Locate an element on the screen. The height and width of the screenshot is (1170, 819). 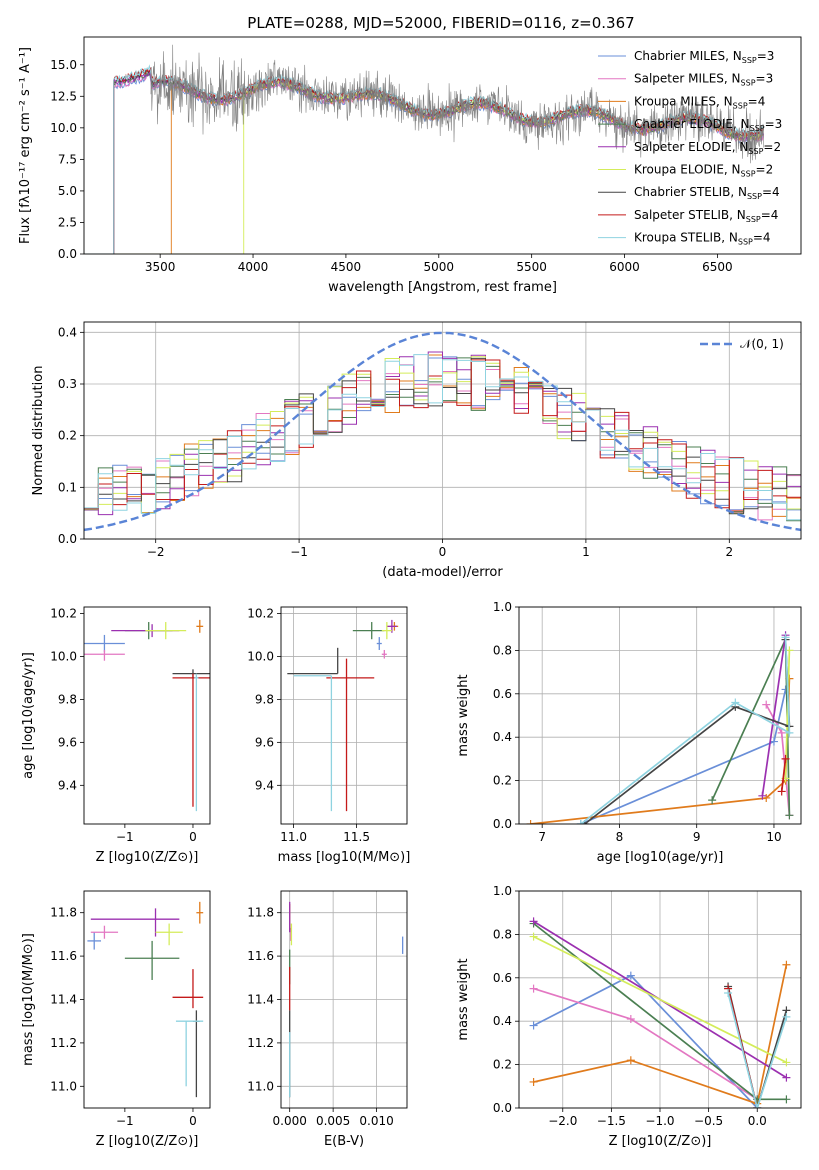
y-tick-label: 0.2 is located at coordinates (67, 436).